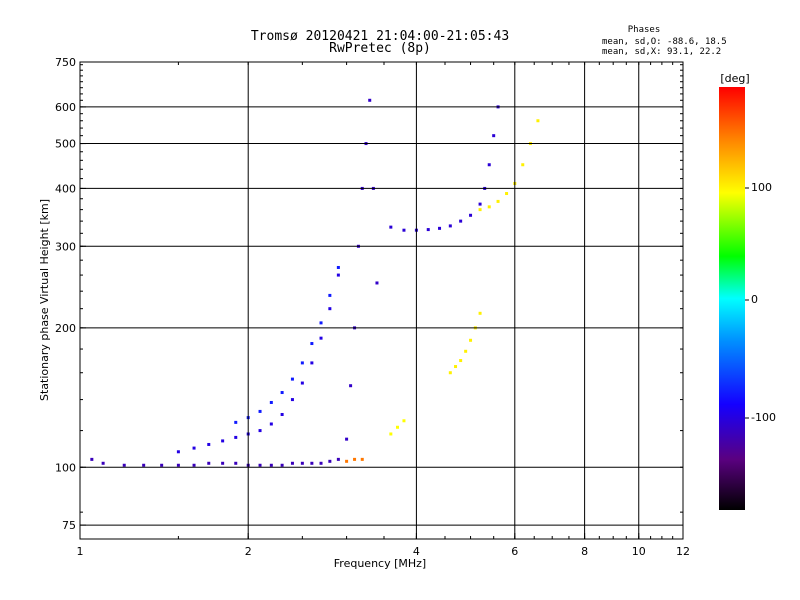  What do you see at coordinates (80, 551) in the screenshot?
I see `x-tick-label: 1` at bounding box center [80, 551].